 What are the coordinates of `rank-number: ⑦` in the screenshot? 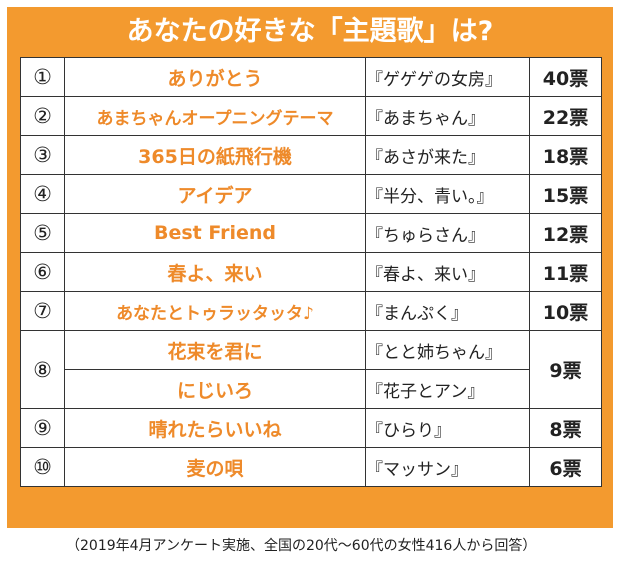 It's located at (42, 311).